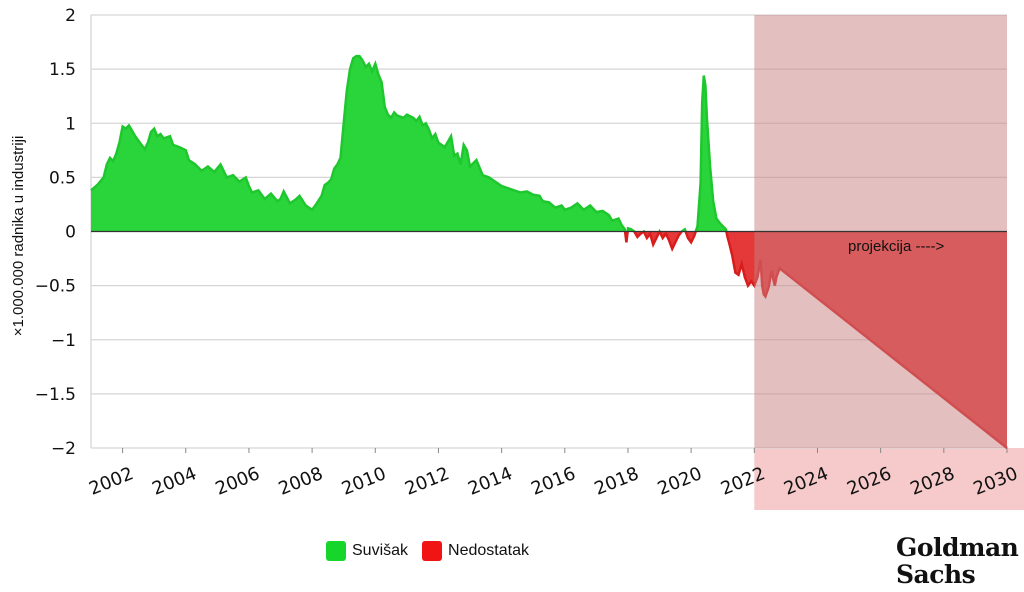  What do you see at coordinates (62, 178) in the screenshot?
I see `y-tick-label: 0.5` at bounding box center [62, 178].